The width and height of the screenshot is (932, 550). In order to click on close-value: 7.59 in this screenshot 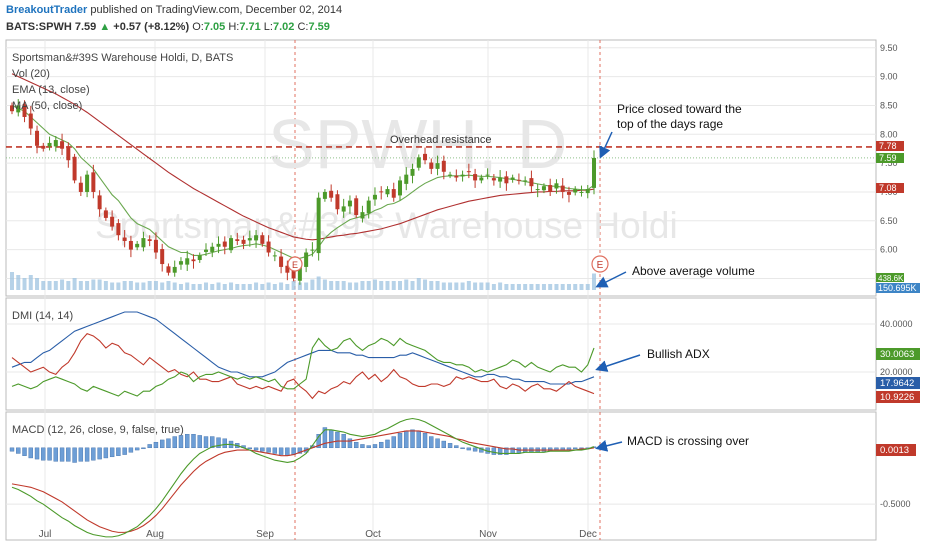, I will do `click(319, 27)`.